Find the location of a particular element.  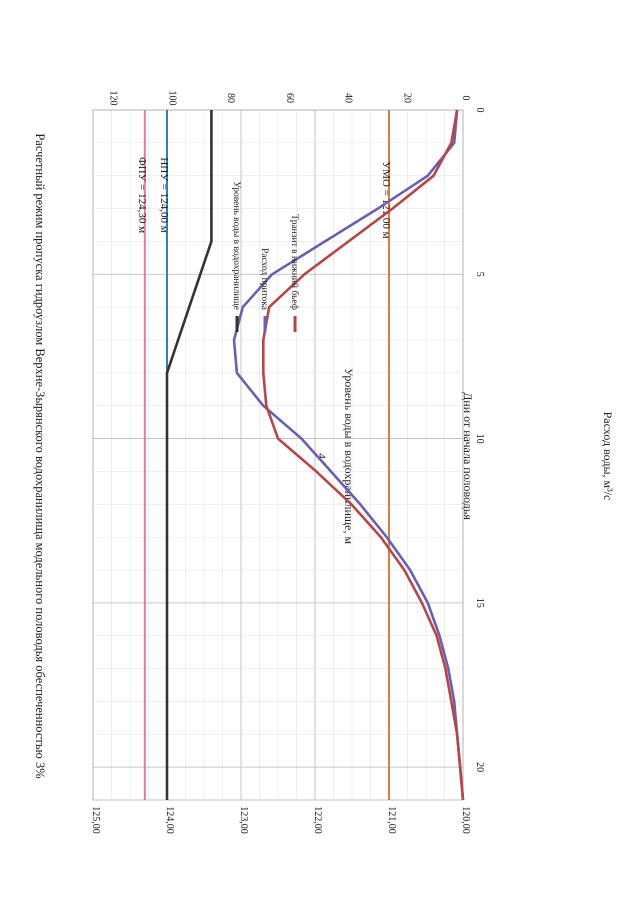

y-left-tick-label: 123,00 is located at coordinates (243, 820).